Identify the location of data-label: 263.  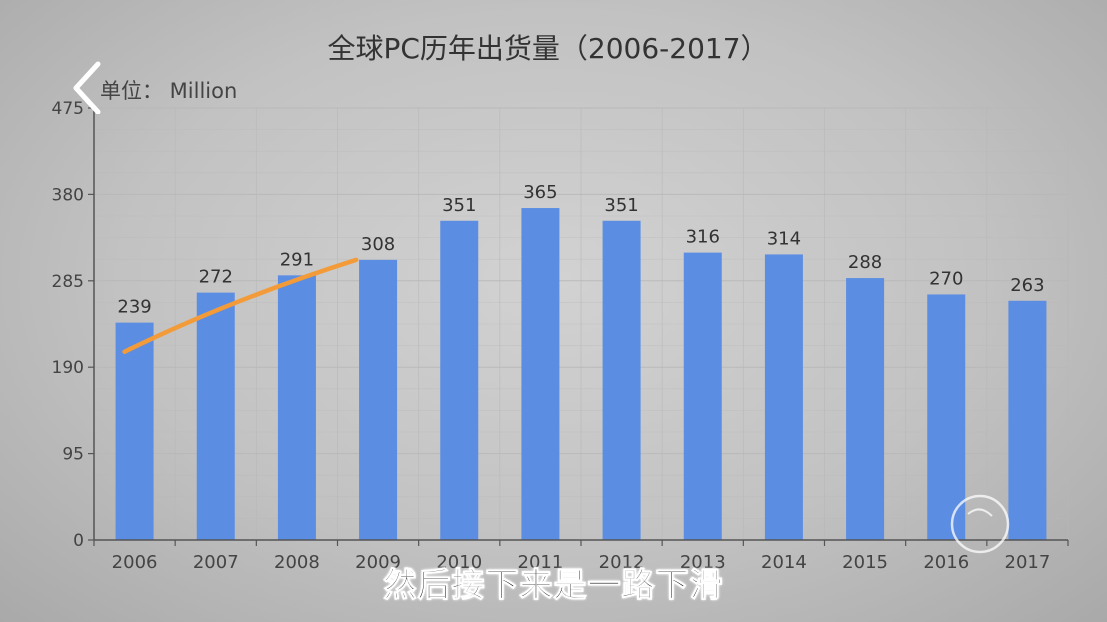
(1027, 285).